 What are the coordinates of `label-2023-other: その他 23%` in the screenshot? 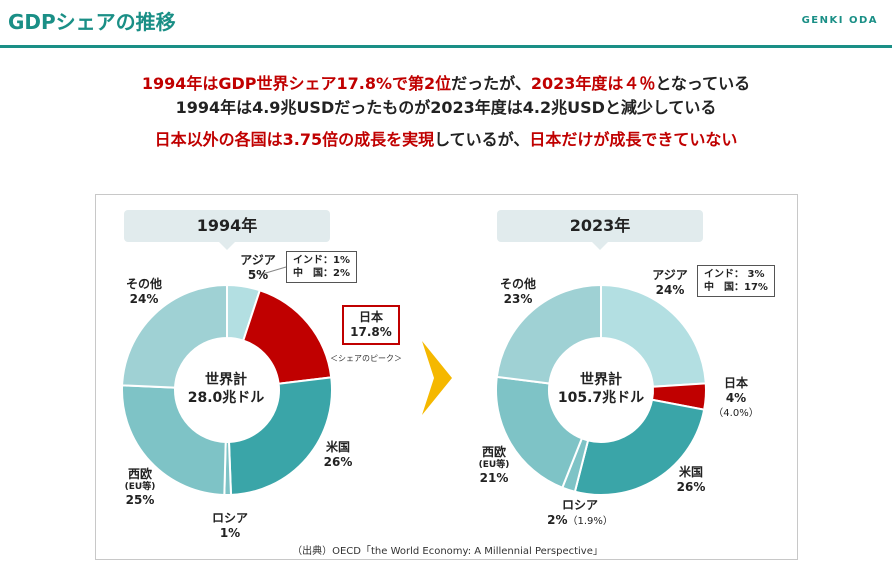 It's located at (518, 292).